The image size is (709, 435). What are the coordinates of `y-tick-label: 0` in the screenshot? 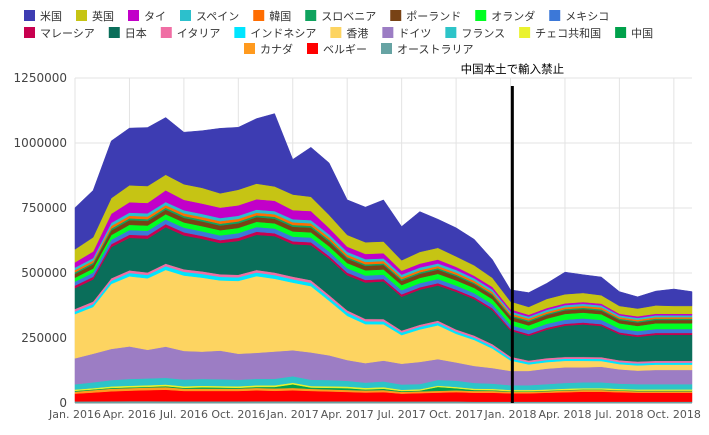 It's located at (63, 403).